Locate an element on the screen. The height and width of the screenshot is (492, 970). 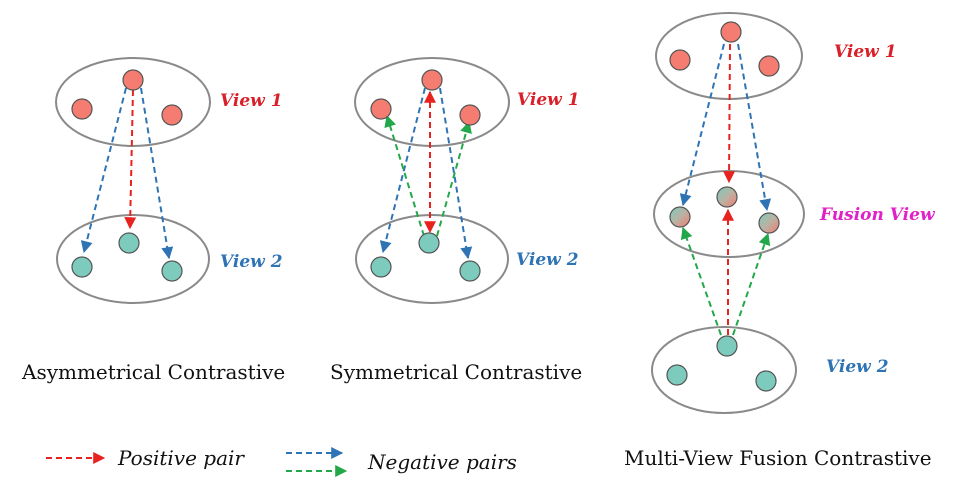
view1-ellipse is located at coordinates (133, 102).